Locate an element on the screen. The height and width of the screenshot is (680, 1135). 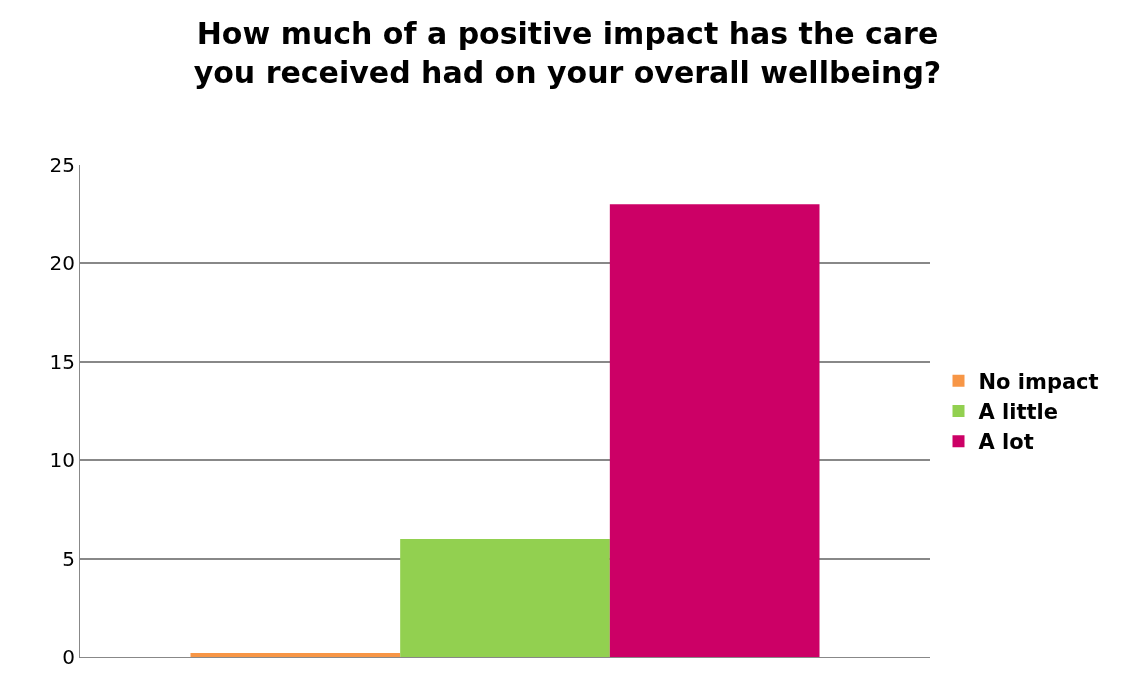
y-tick-label: 20 is located at coordinates (62, 263).